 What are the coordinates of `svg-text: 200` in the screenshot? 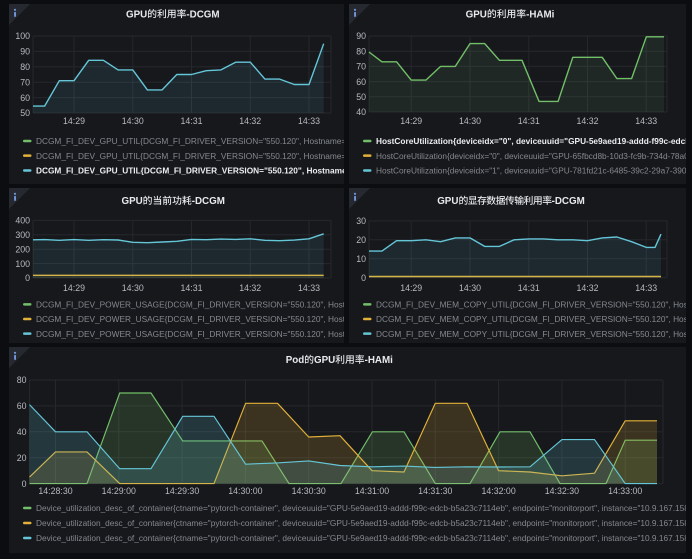 It's located at (22, 249).